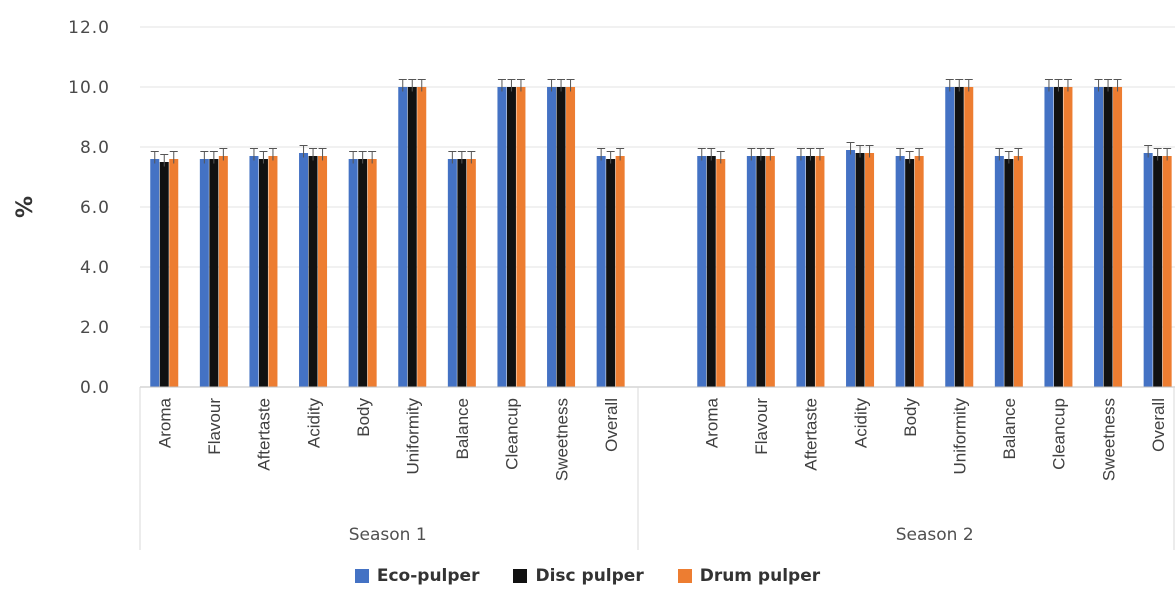 This screenshot has width=1175, height=590. I want to click on error-bars, so click(661, 123).